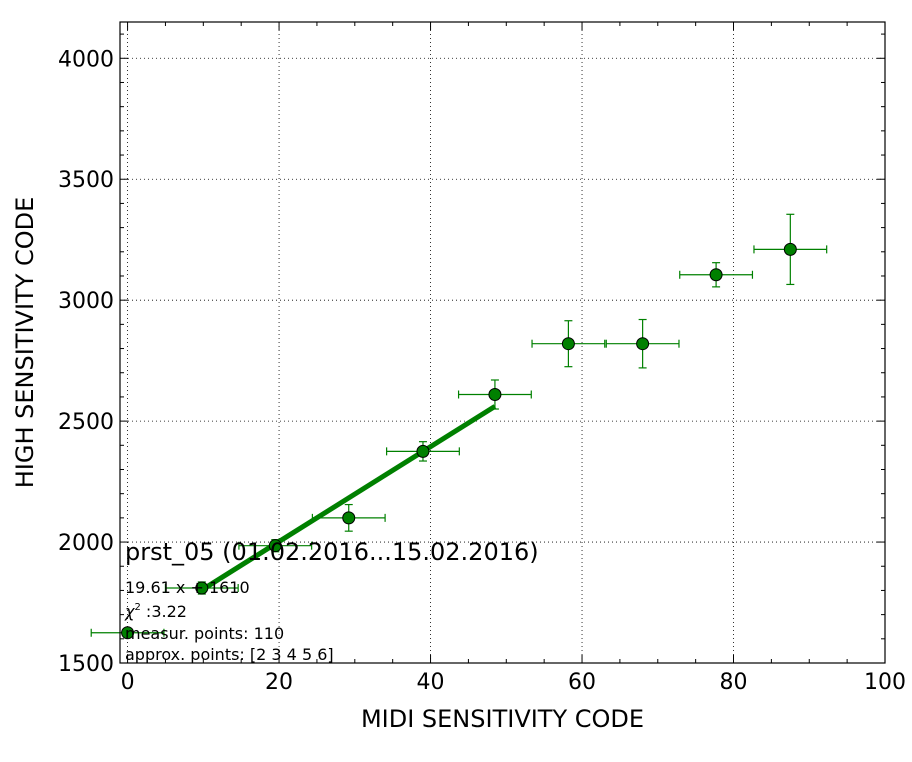  What do you see at coordinates (86, 301) in the screenshot?
I see `y-tick-label: 3000` at bounding box center [86, 301].